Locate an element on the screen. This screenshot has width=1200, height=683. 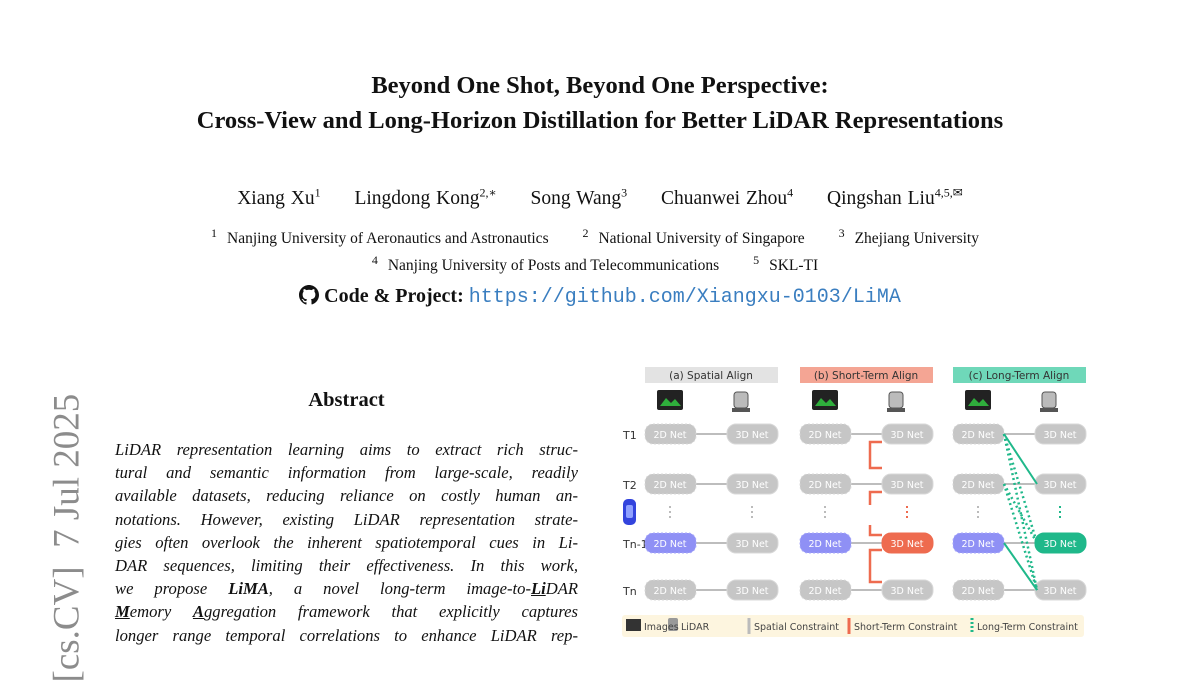
affiliation-name: Zhejiang University is located at coordinates (916, 239).